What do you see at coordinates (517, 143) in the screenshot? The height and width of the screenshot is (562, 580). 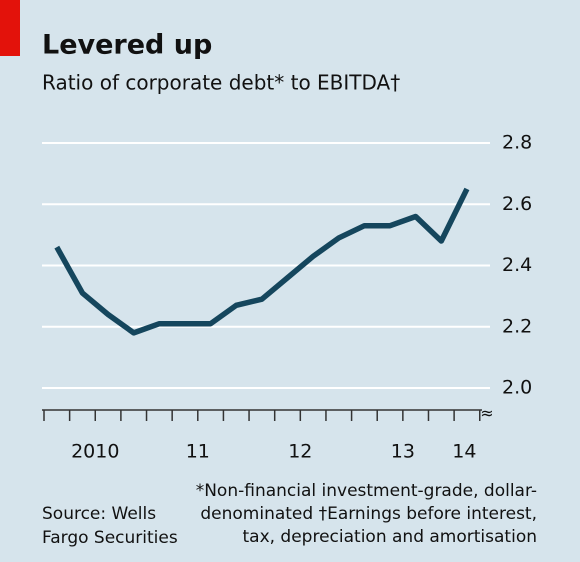 I see `y-tick-label: 2.8` at bounding box center [517, 143].